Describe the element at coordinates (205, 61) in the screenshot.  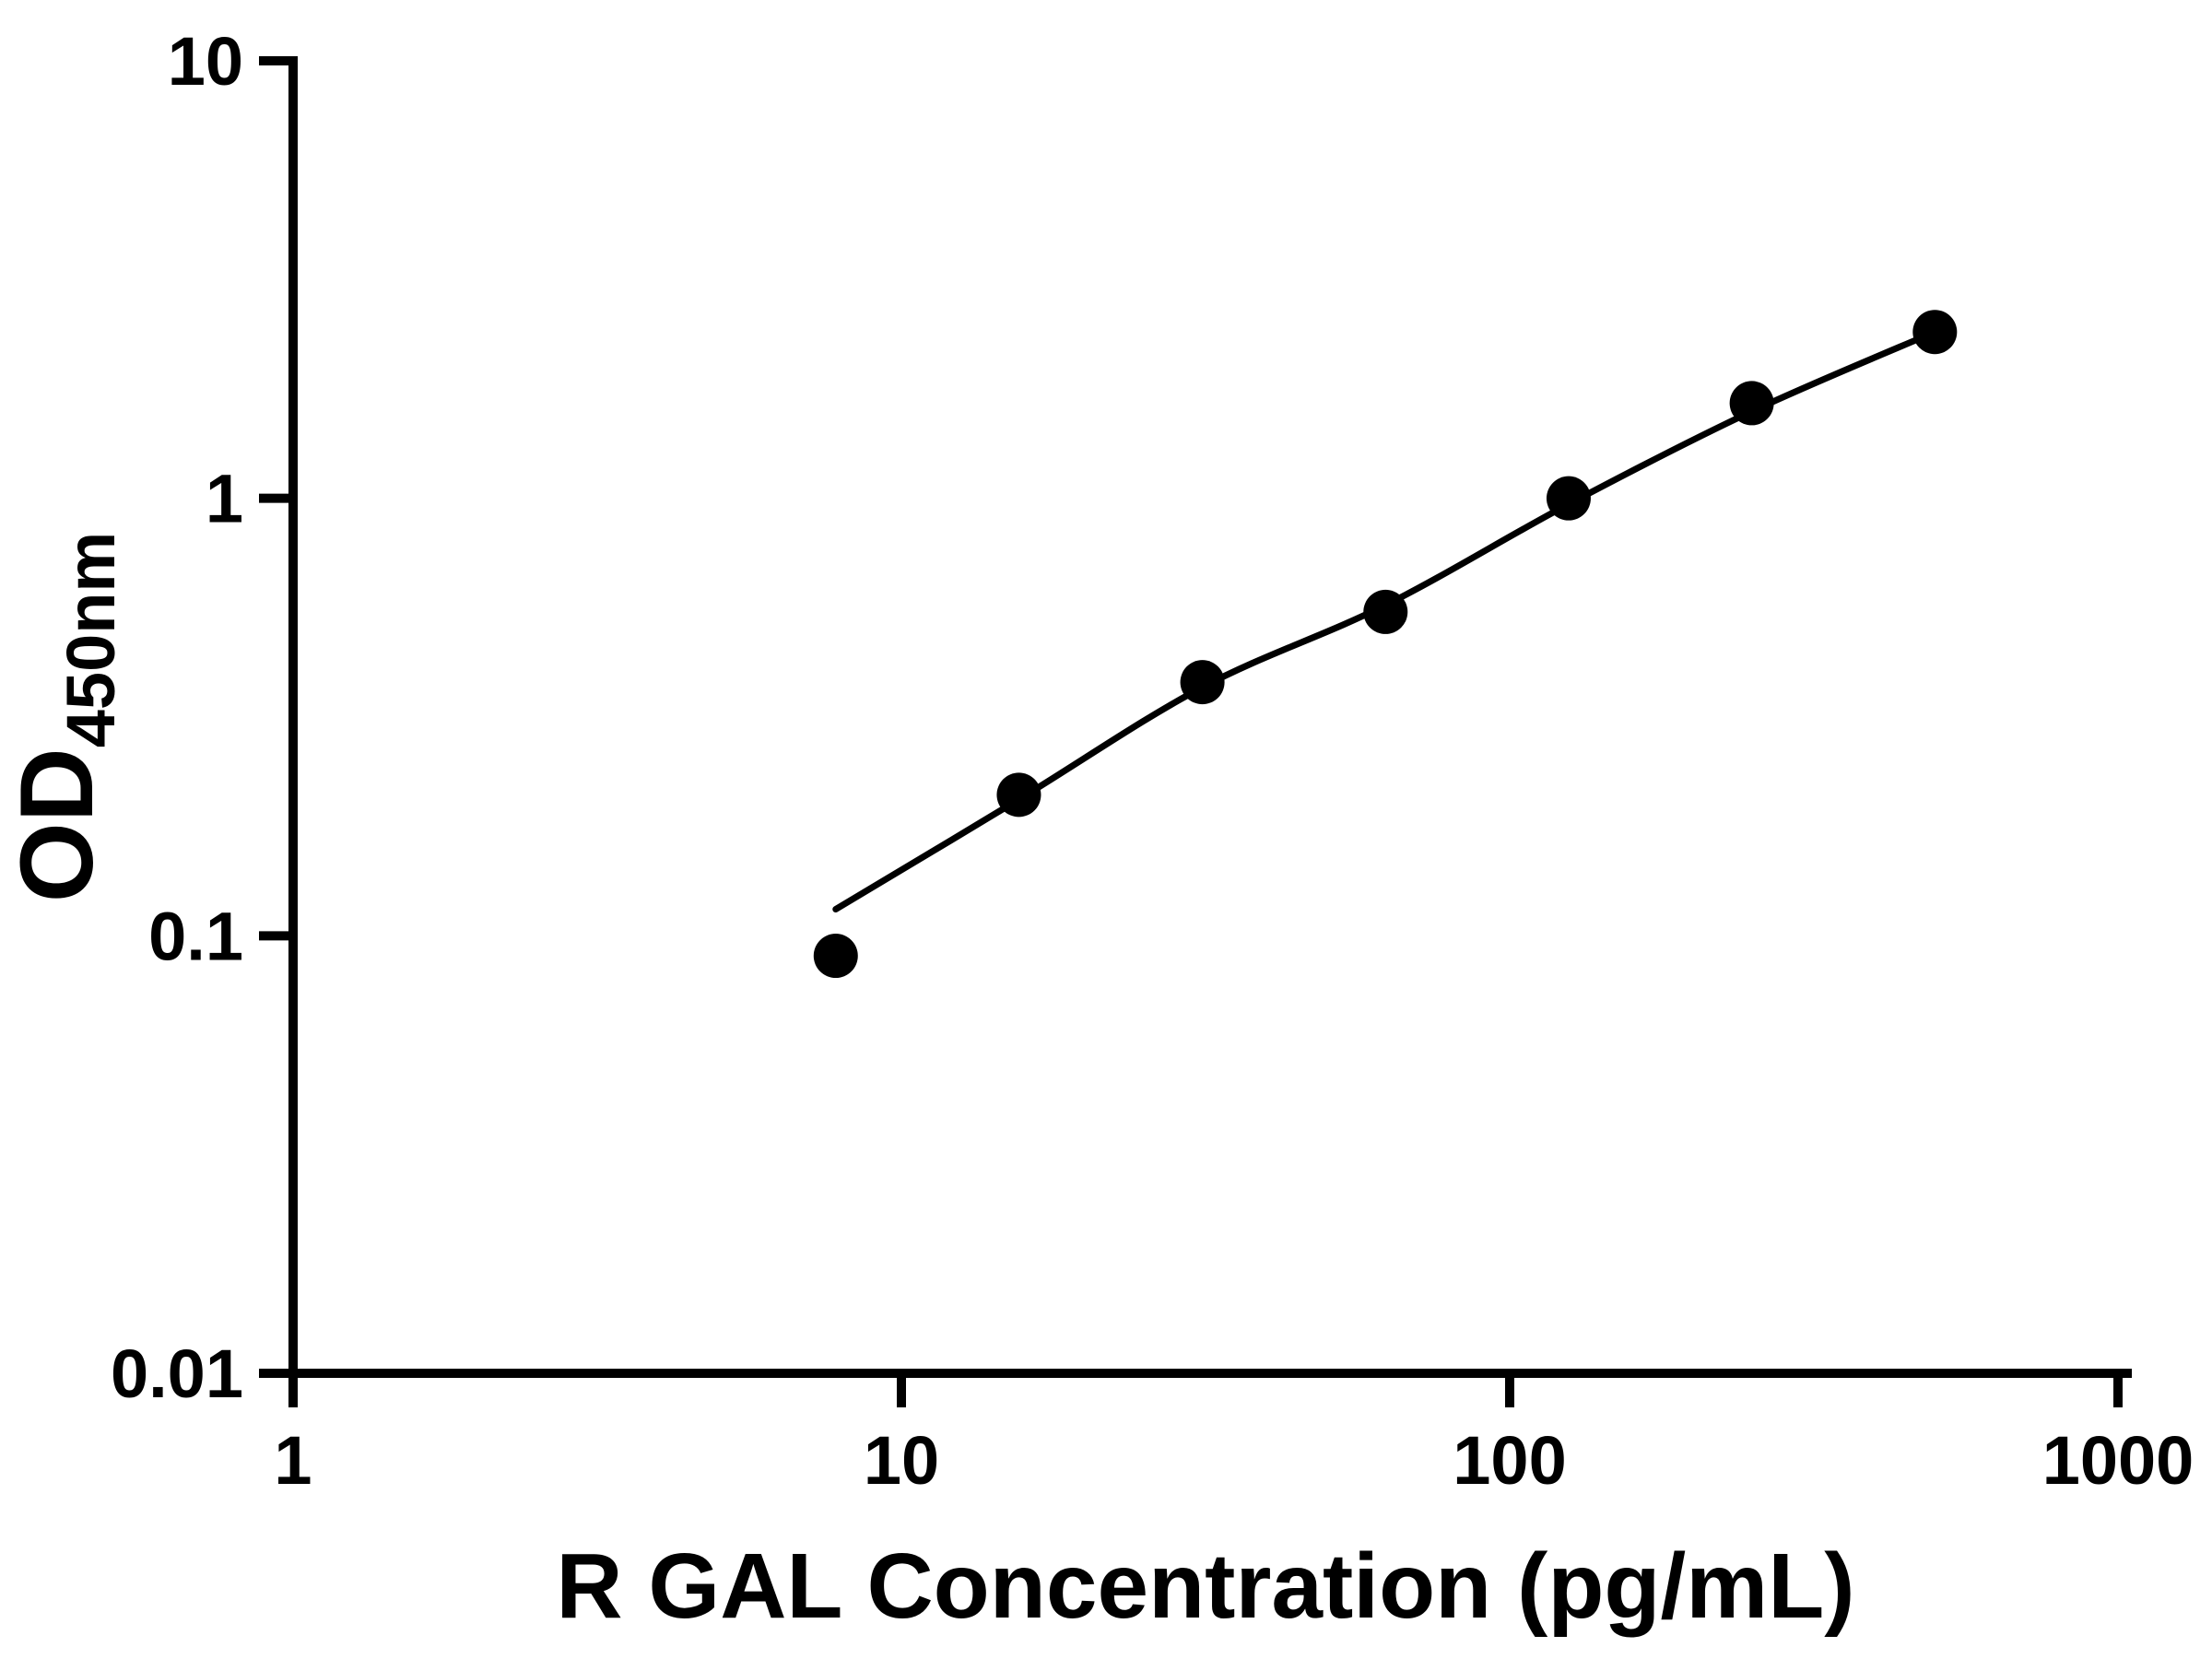
I see `y-tick-label: 10` at that location.